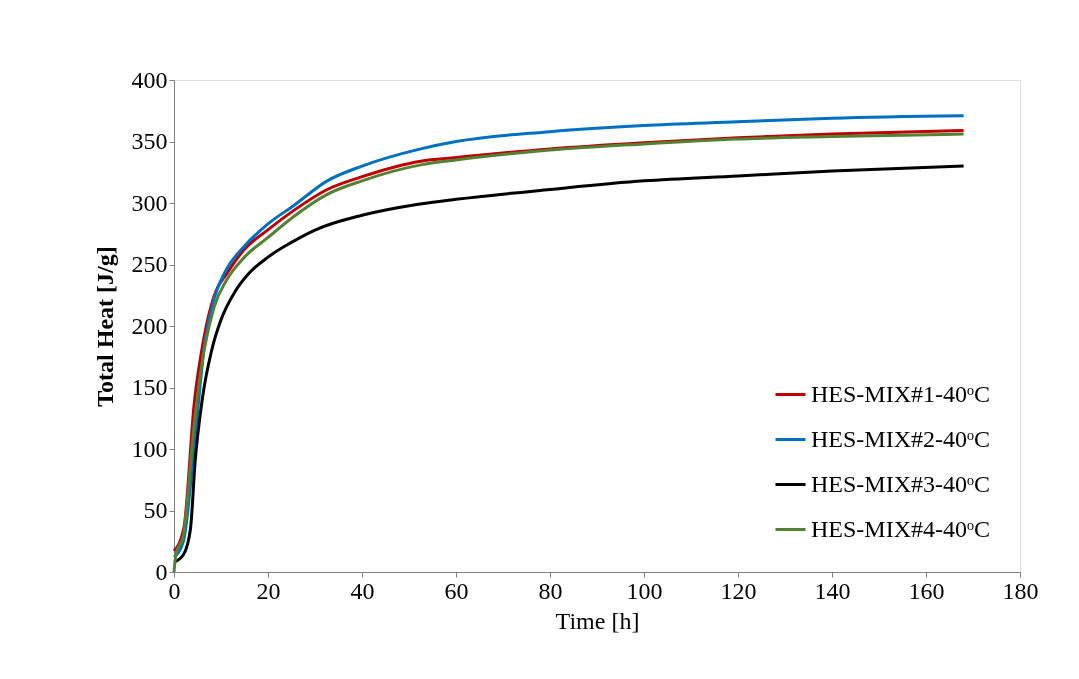 The width and height of the screenshot is (1079, 679). What do you see at coordinates (149, 325) in the screenshot?
I see `y-tick-label: 200` at bounding box center [149, 325].